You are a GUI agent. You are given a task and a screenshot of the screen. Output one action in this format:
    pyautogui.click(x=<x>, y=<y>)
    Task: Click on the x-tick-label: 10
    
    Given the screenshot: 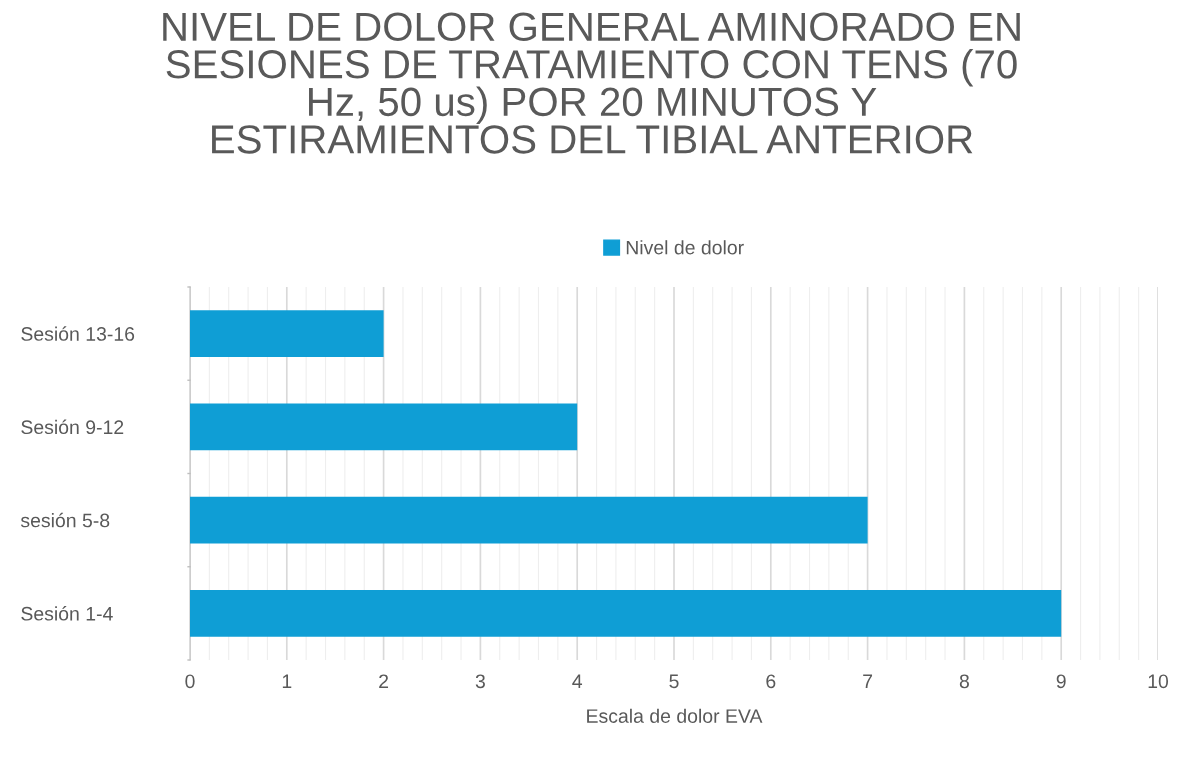 What is the action you would take?
    pyautogui.click(x=1158, y=681)
    